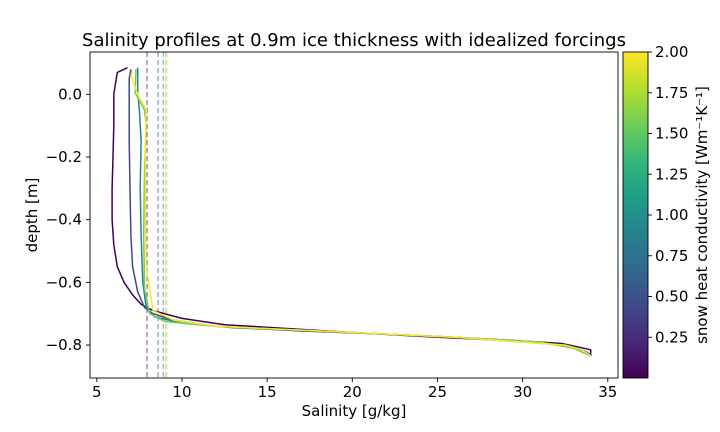 Image resolution: width=720 pixels, height=432 pixels. What do you see at coordinates (635, 215) in the screenshot?
I see `colorbar-fill` at bounding box center [635, 215].